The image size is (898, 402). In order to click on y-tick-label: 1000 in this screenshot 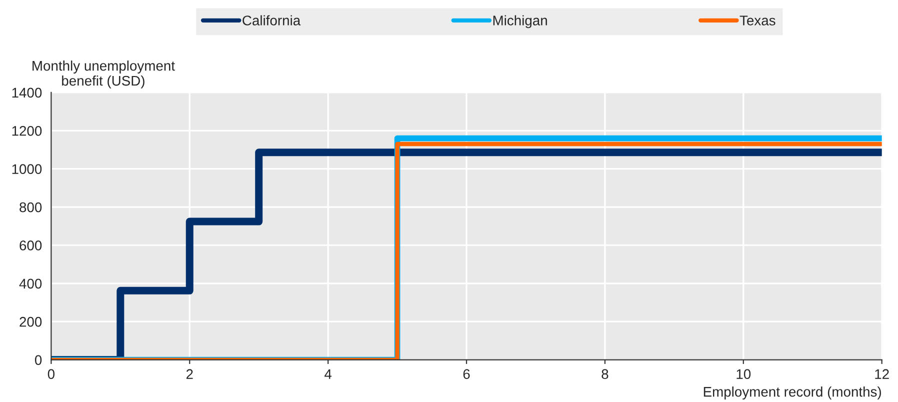, I will do `click(27, 169)`.